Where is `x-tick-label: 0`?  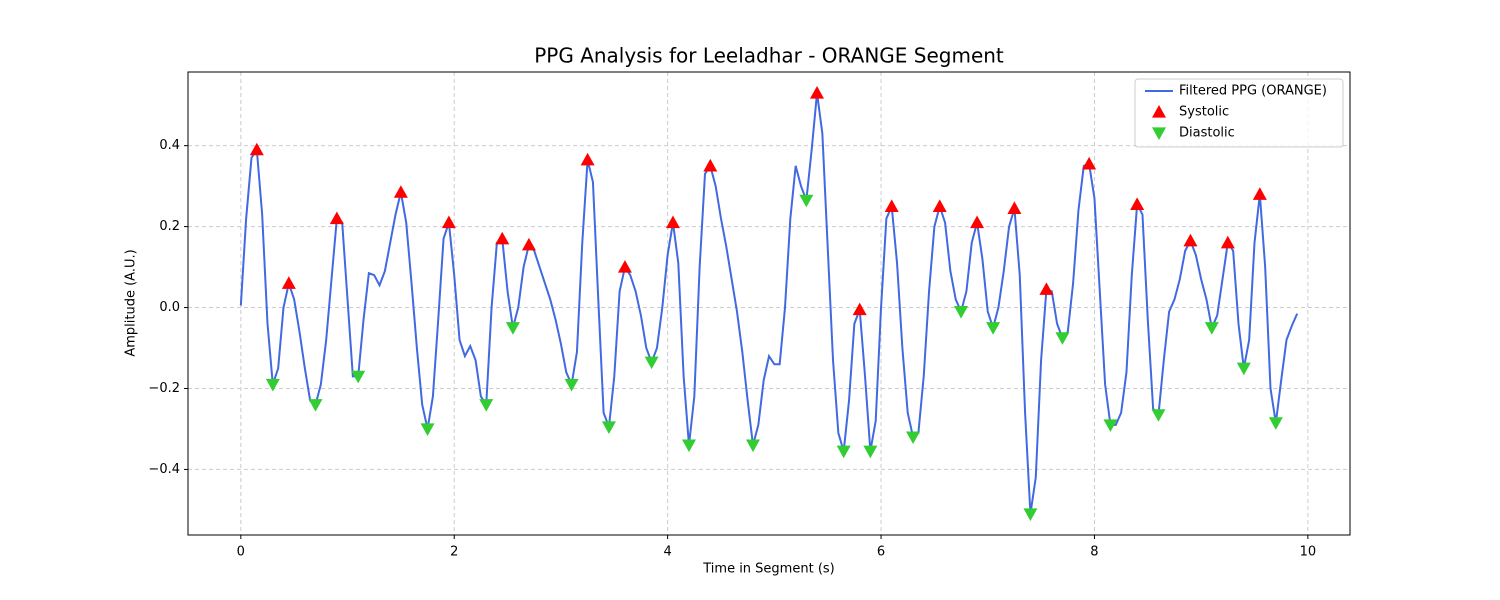
x-tick-label: 0 is located at coordinates (241, 552).